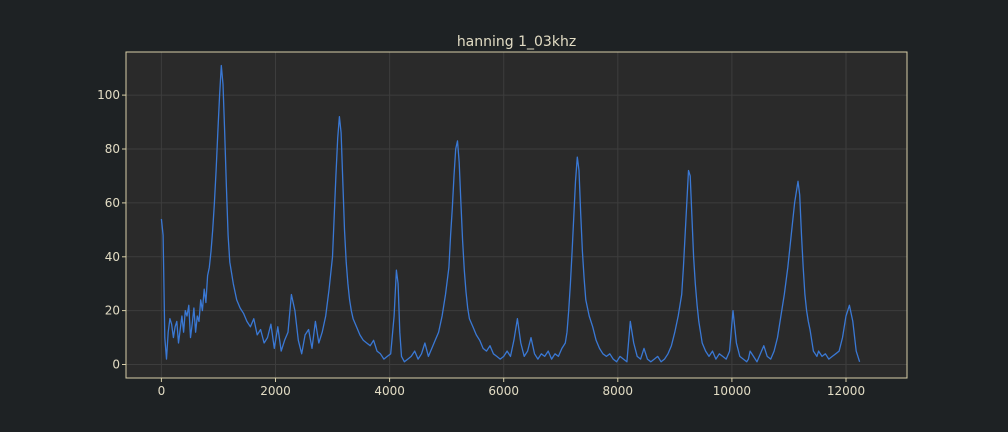  What do you see at coordinates (503, 391) in the screenshot?
I see `x-tick-label: 6000` at bounding box center [503, 391].